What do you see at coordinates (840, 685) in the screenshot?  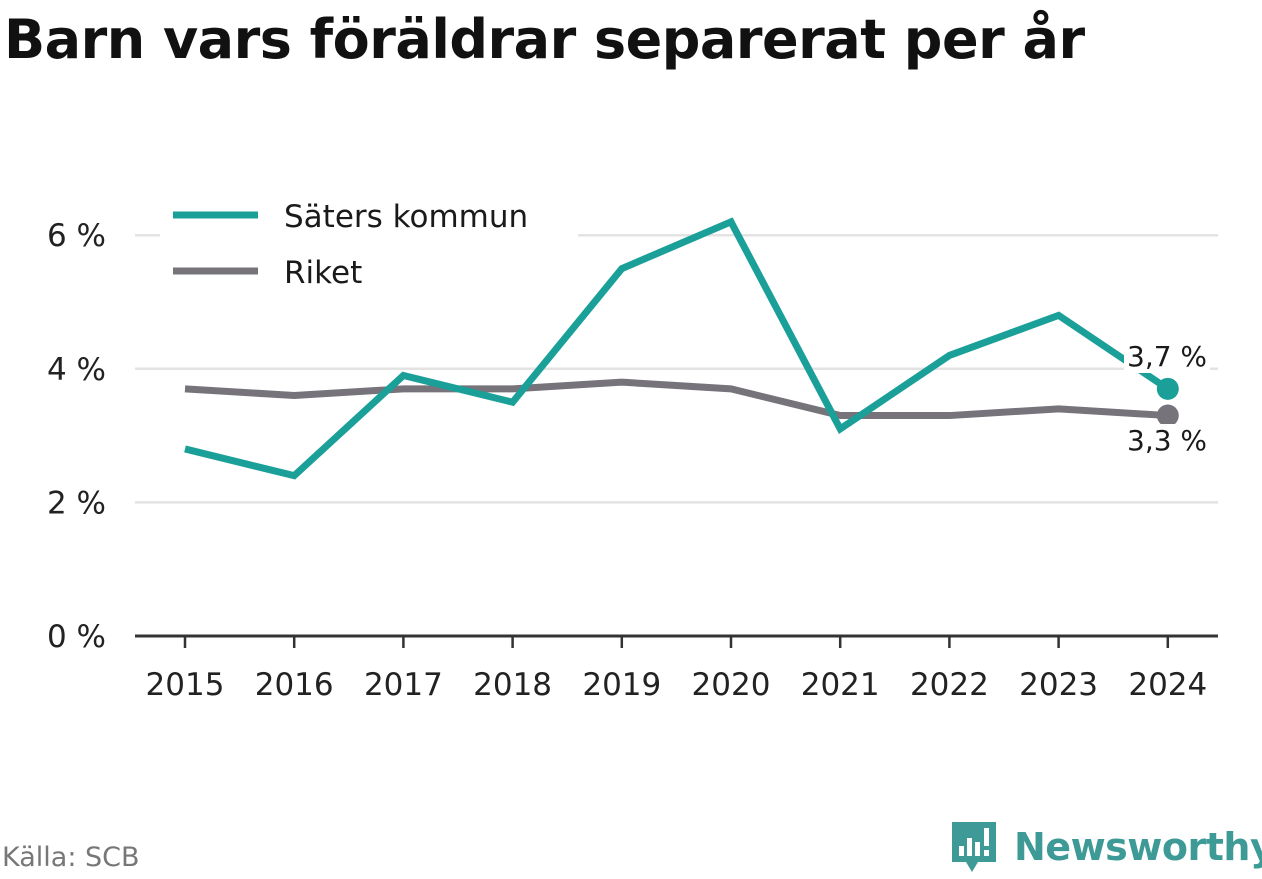 I see `x-tick-label: 2021` at bounding box center [840, 685].